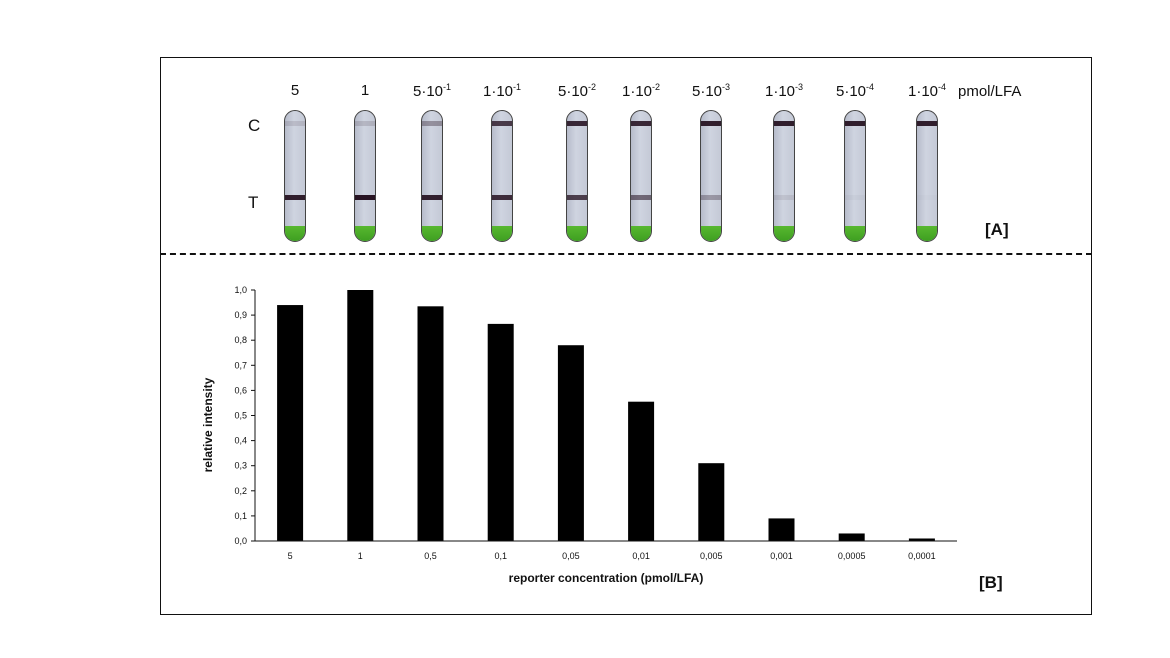 The width and height of the screenshot is (1170, 658). Describe the element at coordinates (852, 556) in the screenshot. I see `x-tick-label: 0,0005` at that location.